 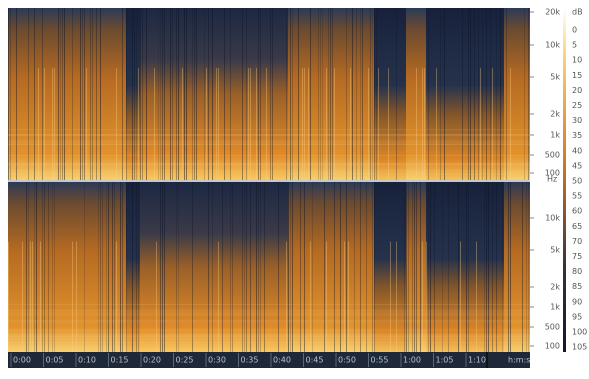 What do you see at coordinates (445, 360) in the screenshot?
I see `time-label: 1:05` at bounding box center [445, 360].